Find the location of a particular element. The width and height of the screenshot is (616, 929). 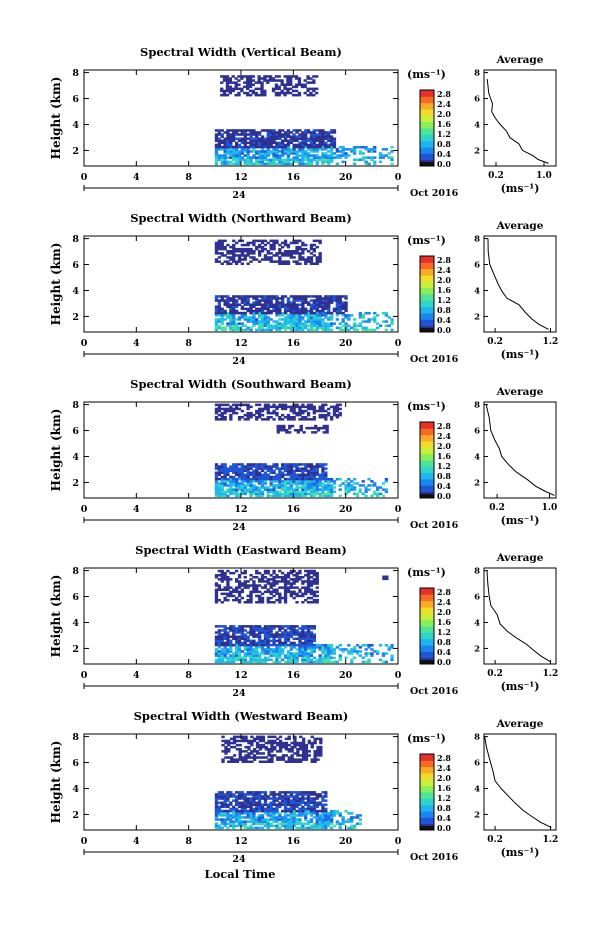

x-tick-label: 0 is located at coordinates (84, 509).